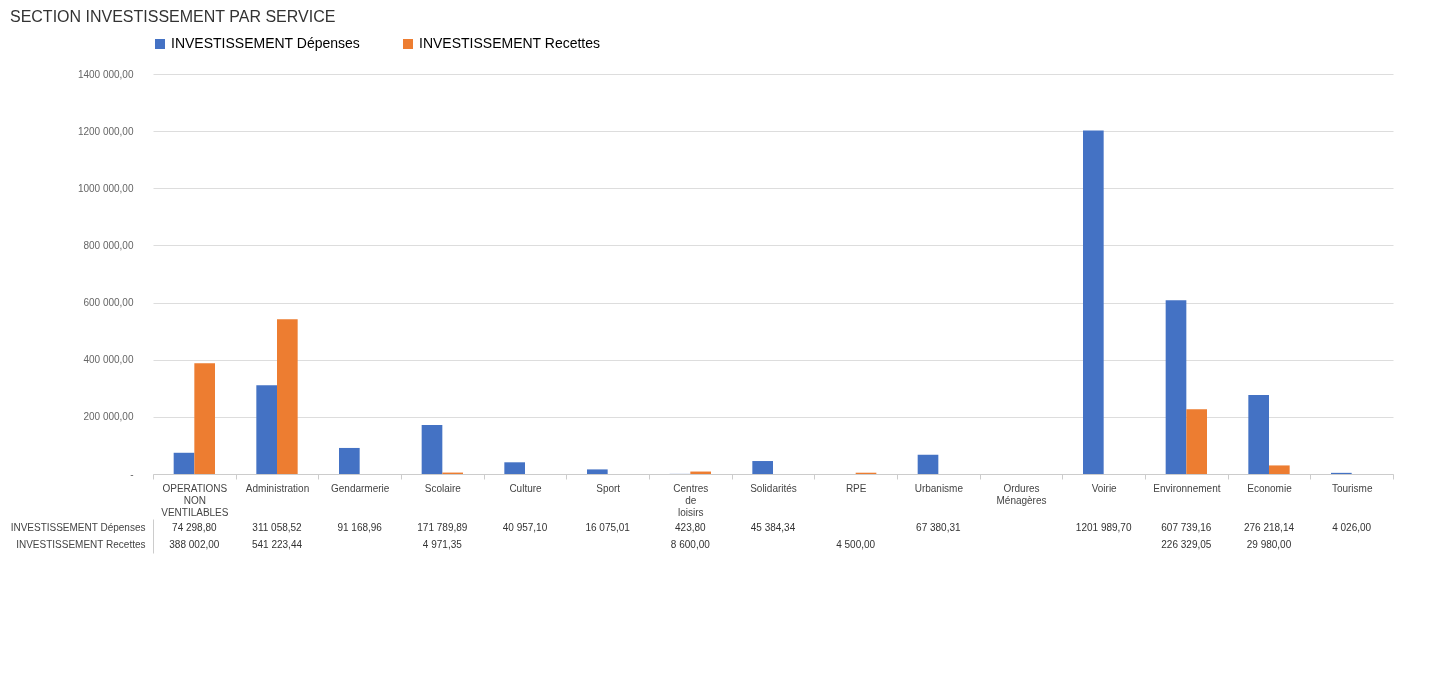  I want to click on data-label: 276 218,14, so click(1269, 527).